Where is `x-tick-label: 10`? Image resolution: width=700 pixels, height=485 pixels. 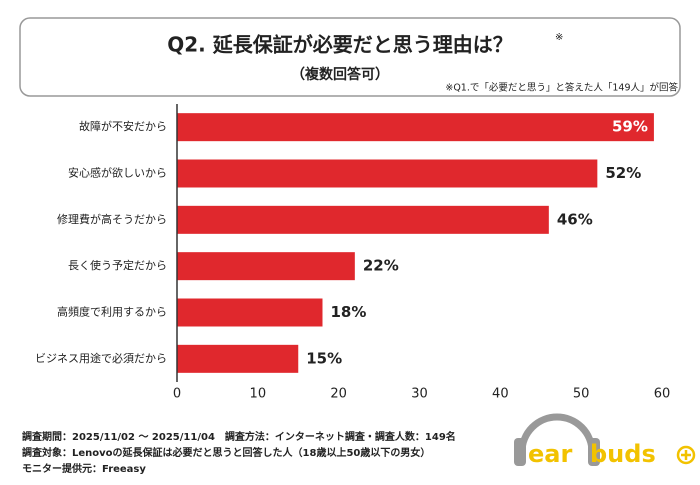
x-tick-label: 10 is located at coordinates (258, 394).